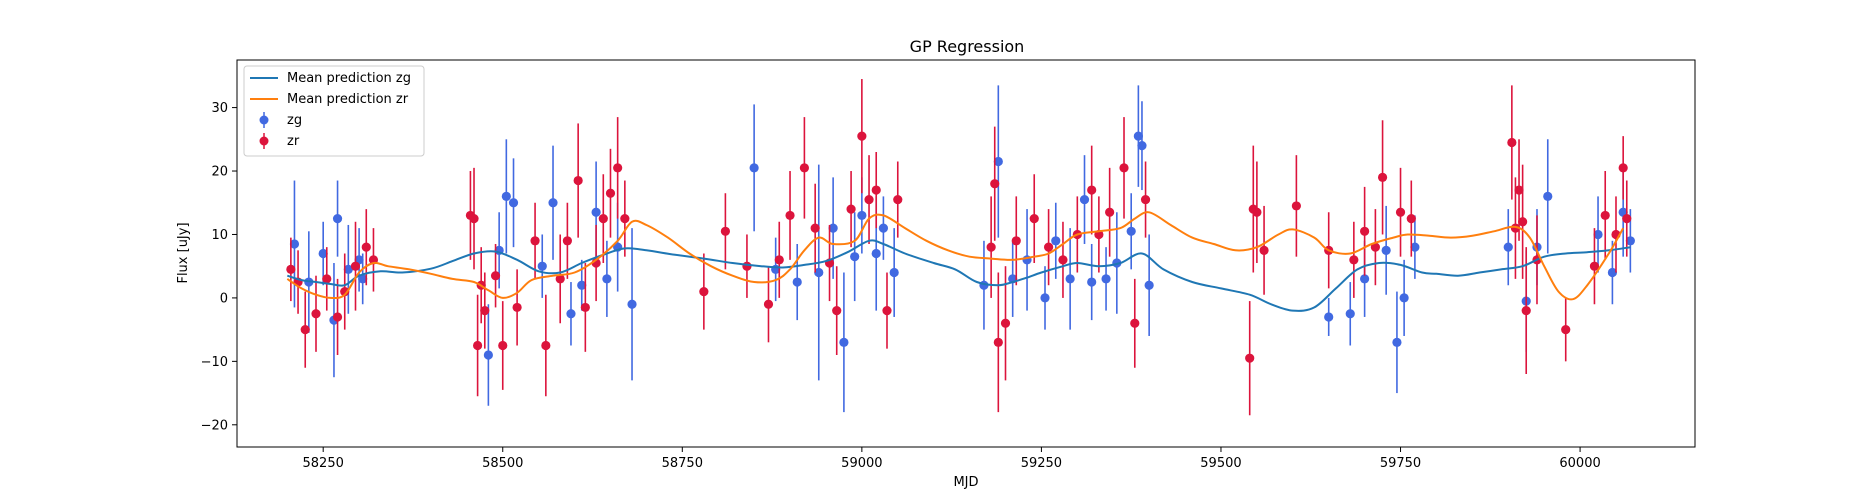 Image resolution: width=1875 pixels, height=500 pixels. I want to click on y-tick-label: −10, so click(214, 362).